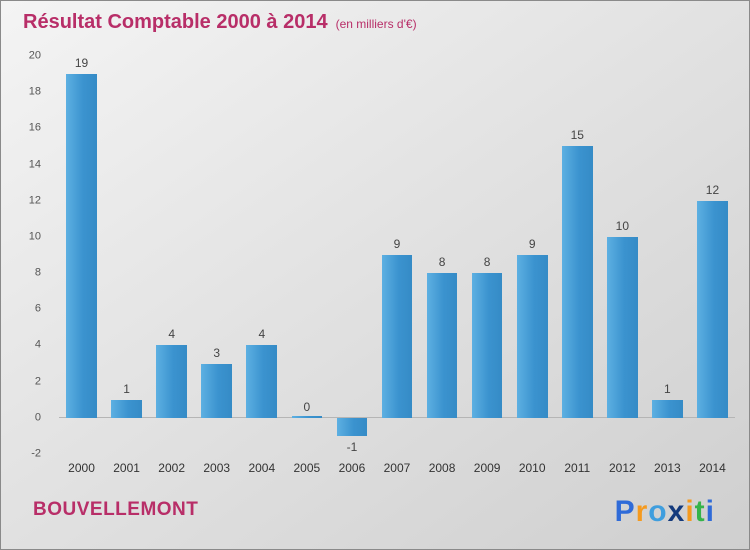 The image size is (750, 550). I want to click on bar-2003, so click(217, 390).